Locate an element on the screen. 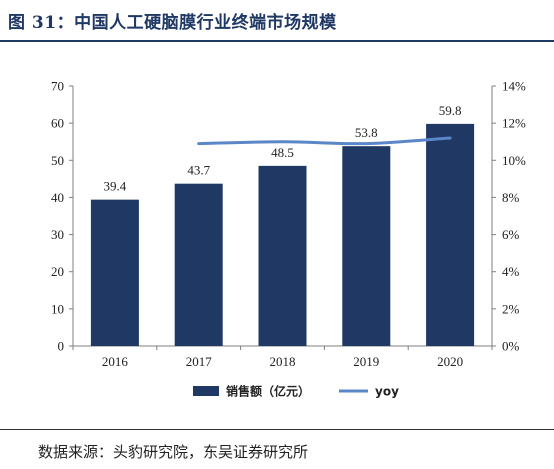  legend-label-yoy: yoy is located at coordinates (387, 392).